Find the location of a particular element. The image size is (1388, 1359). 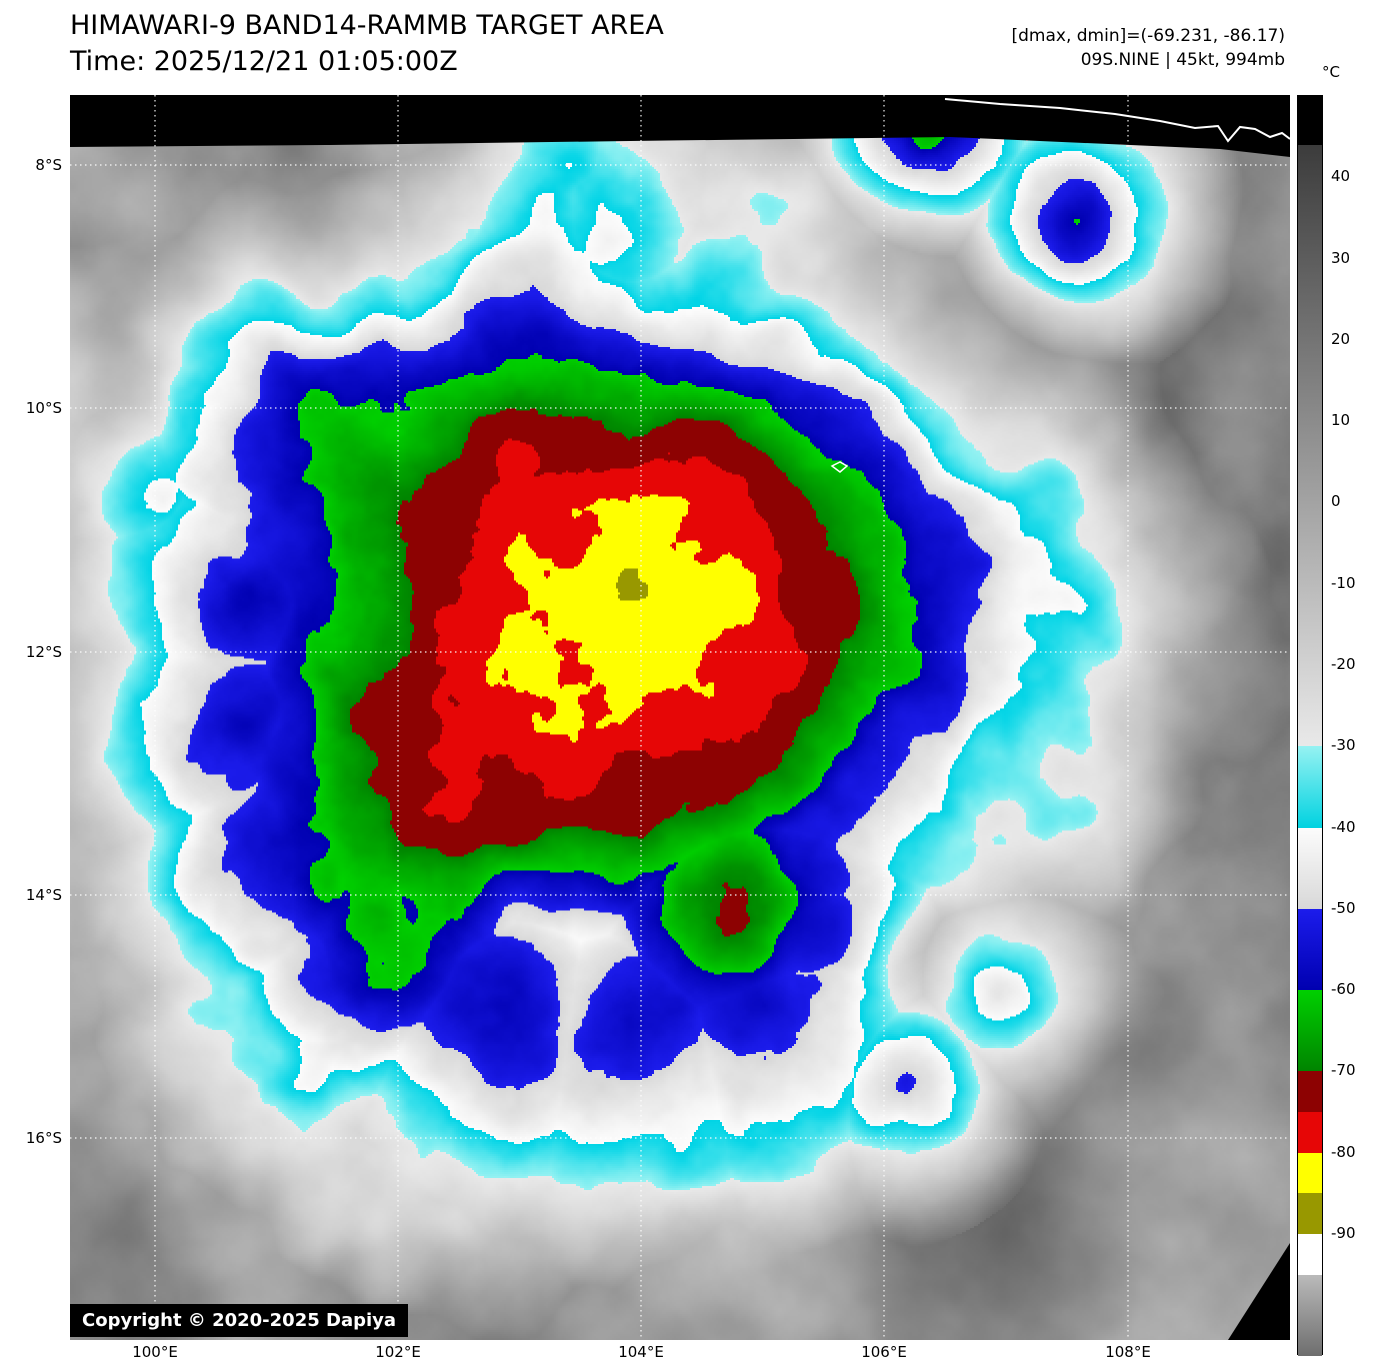

colorbar-tick-label: -80 is located at coordinates (1343, 1151).